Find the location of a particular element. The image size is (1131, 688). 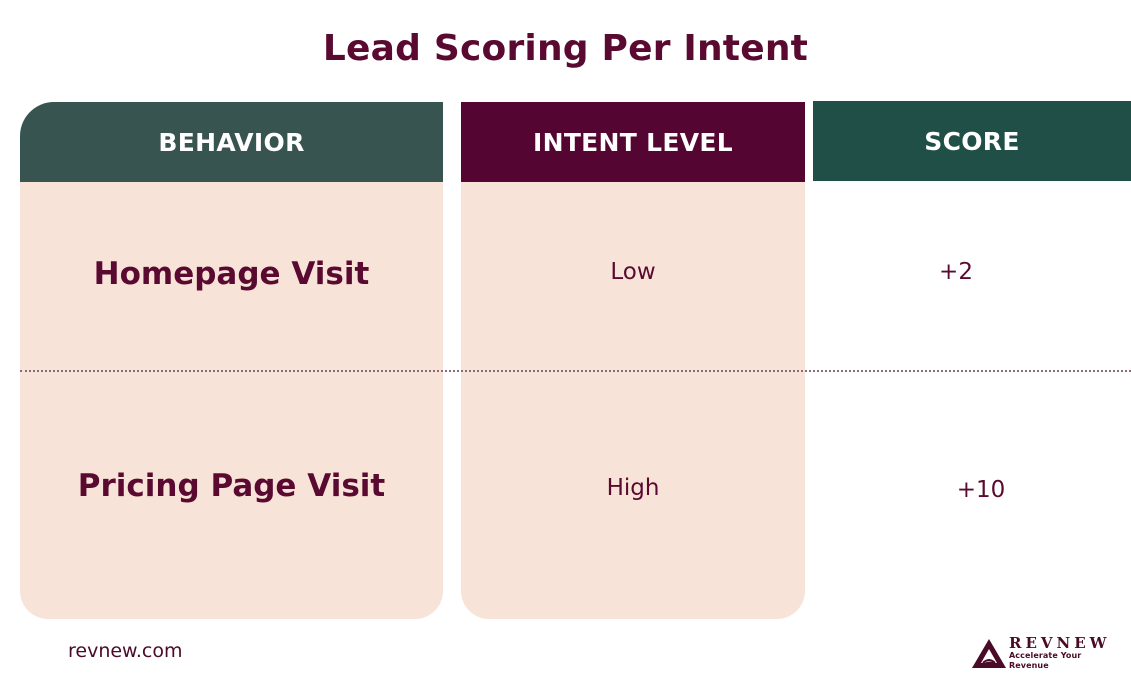

row-1-score: +2 is located at coordinates (956, 272).